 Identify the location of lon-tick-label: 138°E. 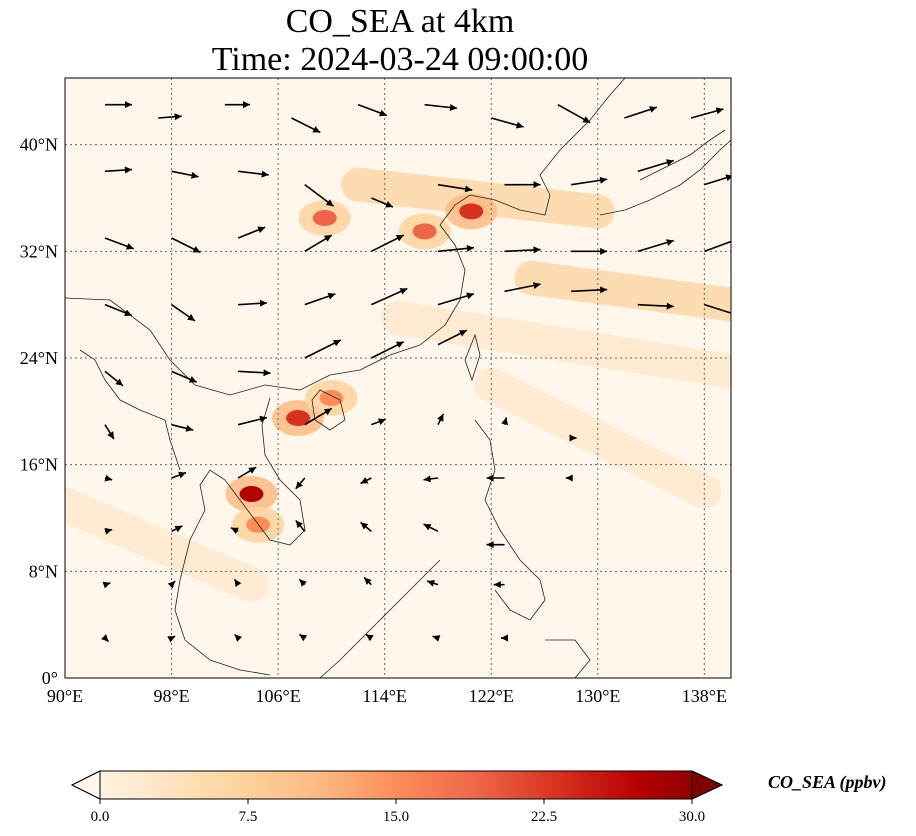
(704, 696).